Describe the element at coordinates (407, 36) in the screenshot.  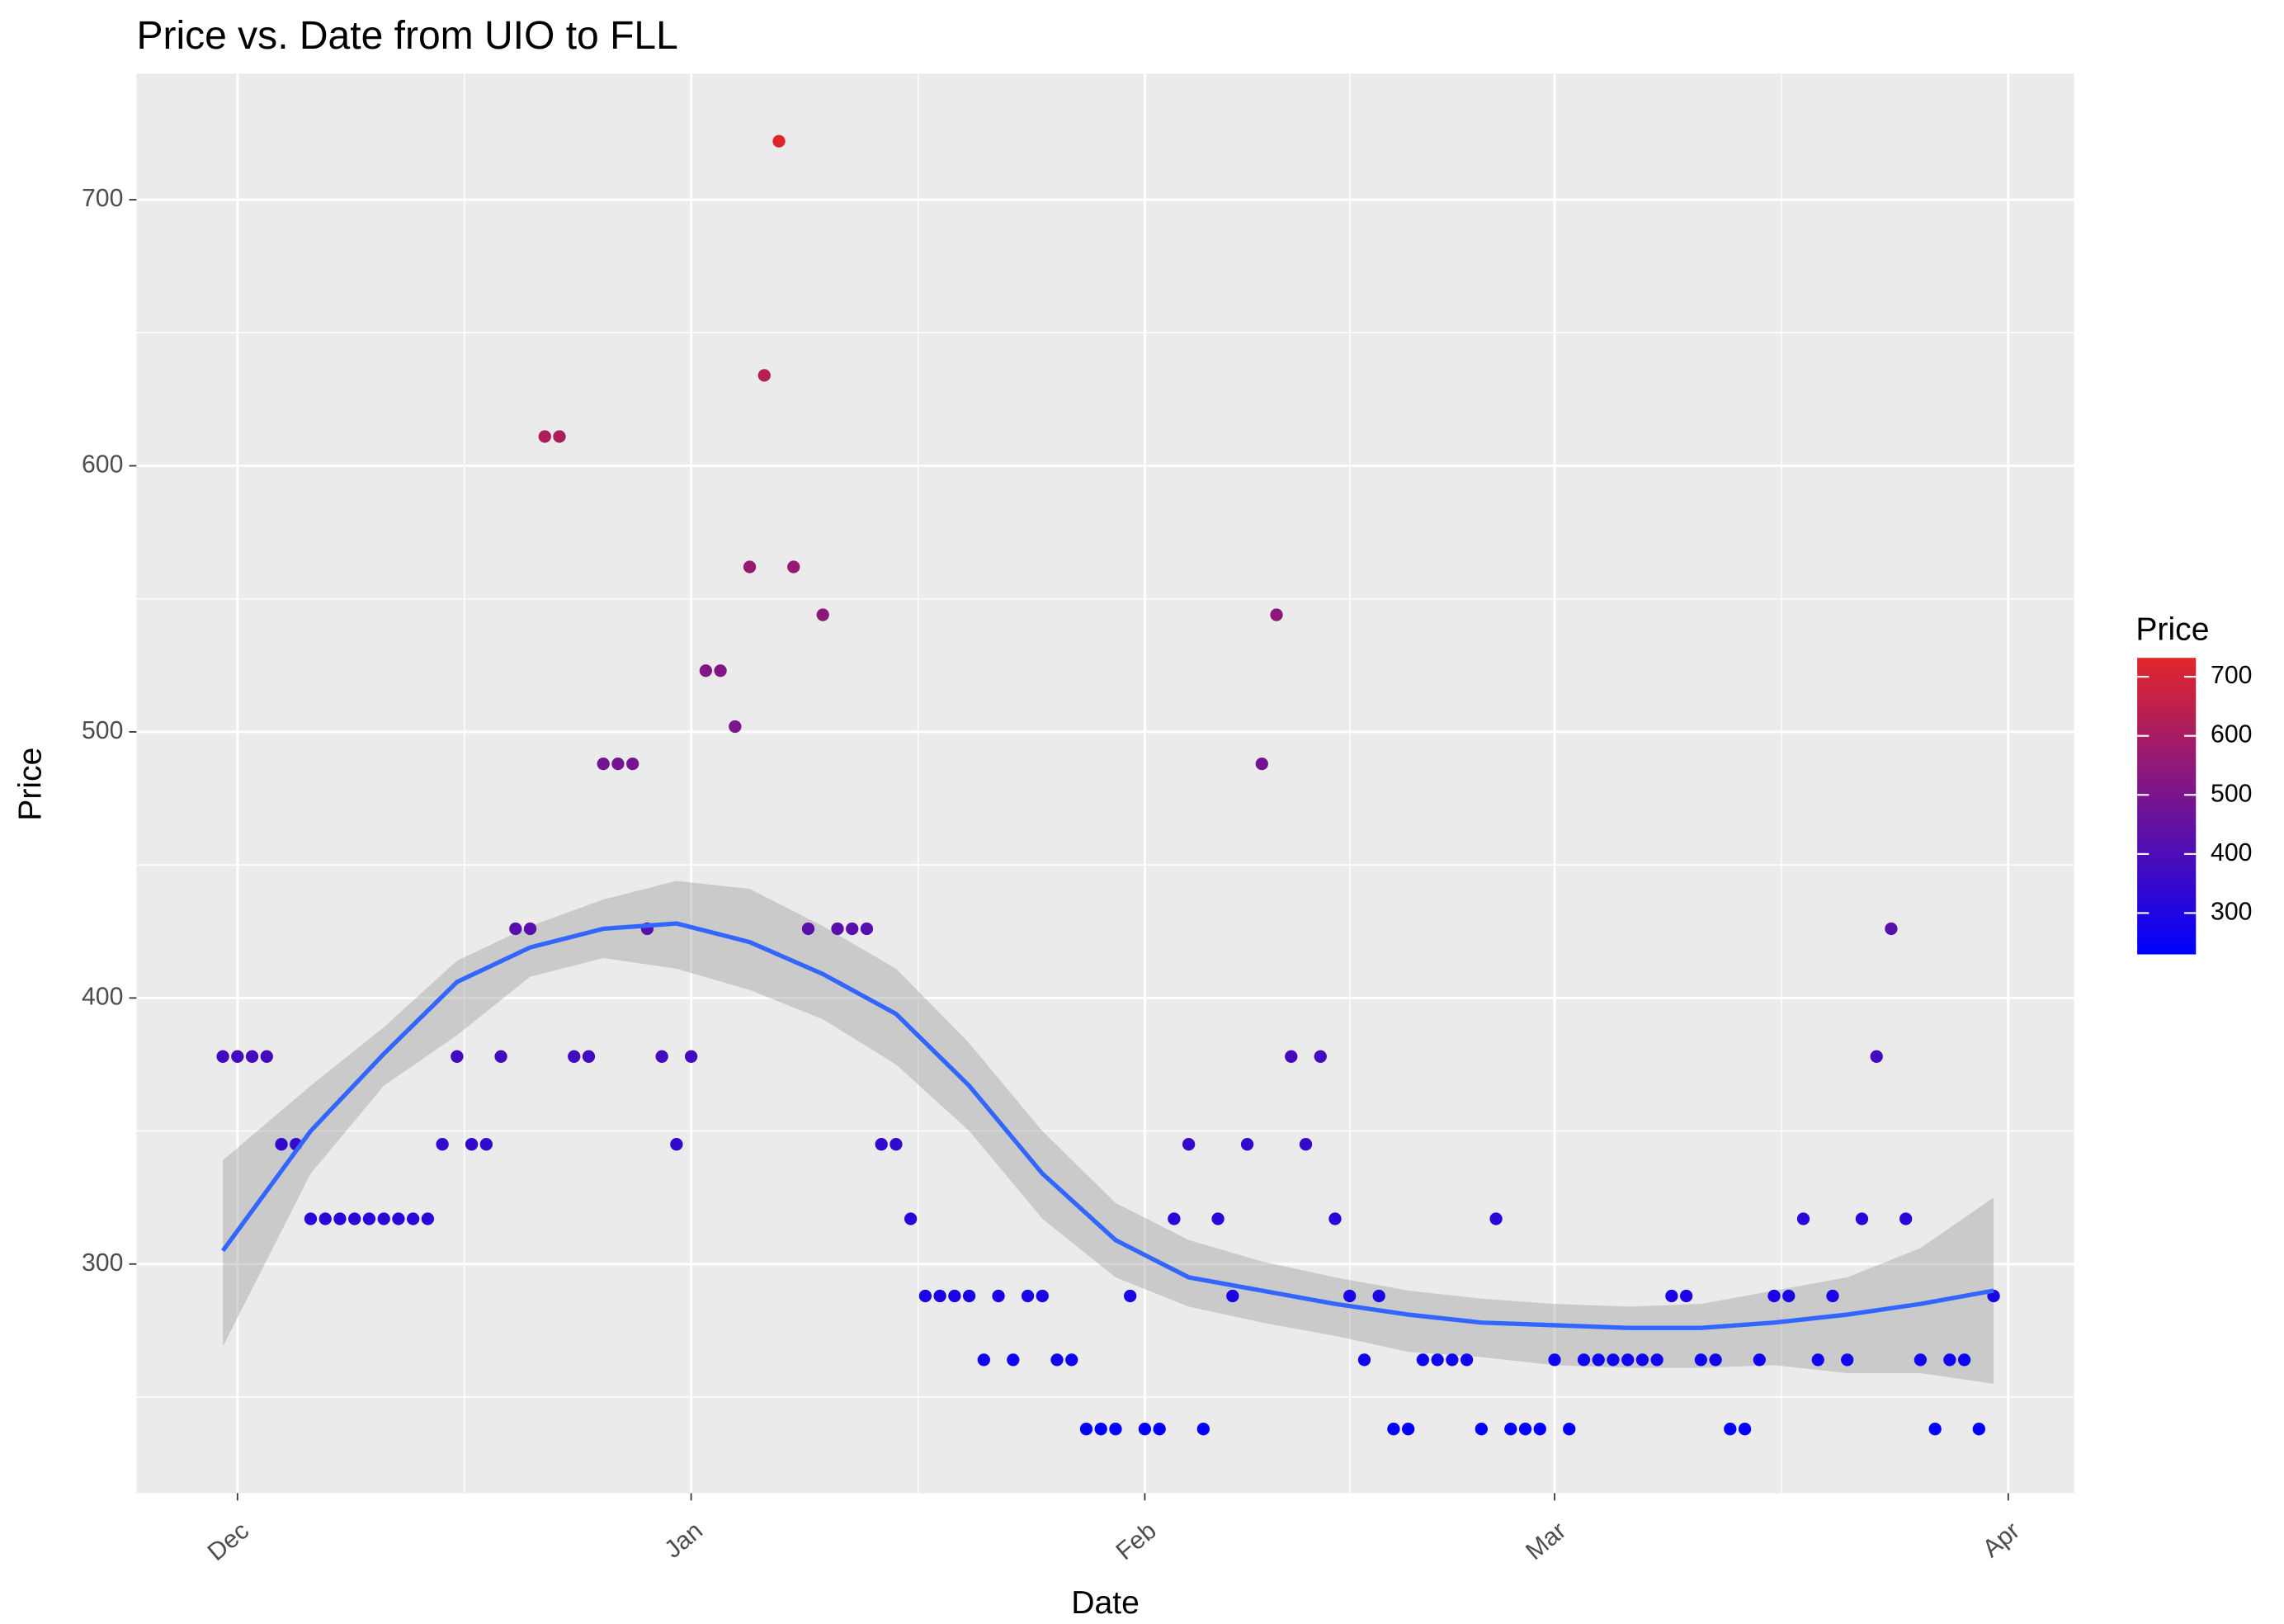
I see `chart-title: Price vs. Date from UIO to FLL` at that location.